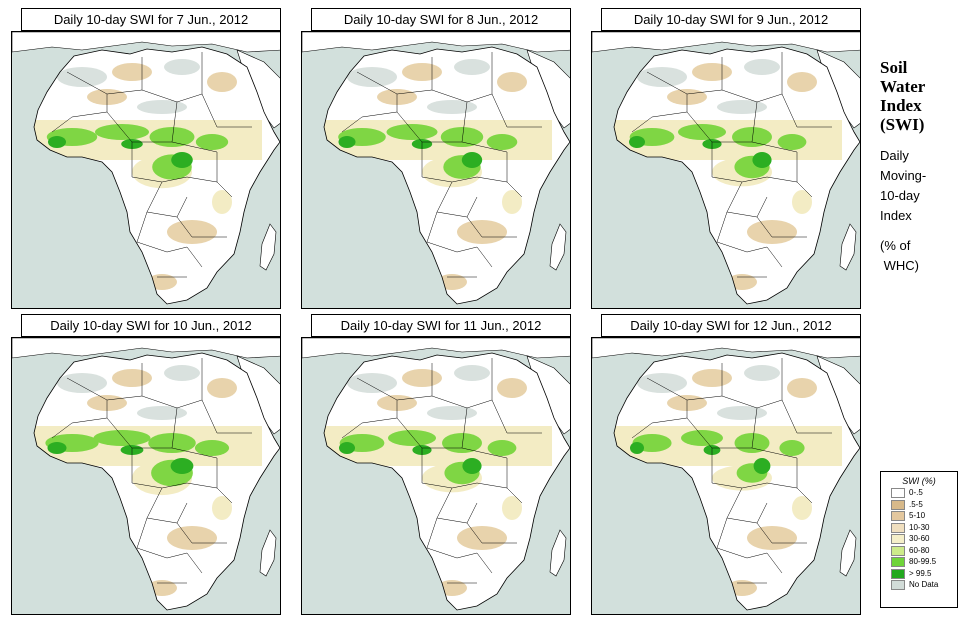  What do you see at coordinates (894, 67) in the screenshot?
I see `caption-title-line: Soil` at bounding box center [894, 67].